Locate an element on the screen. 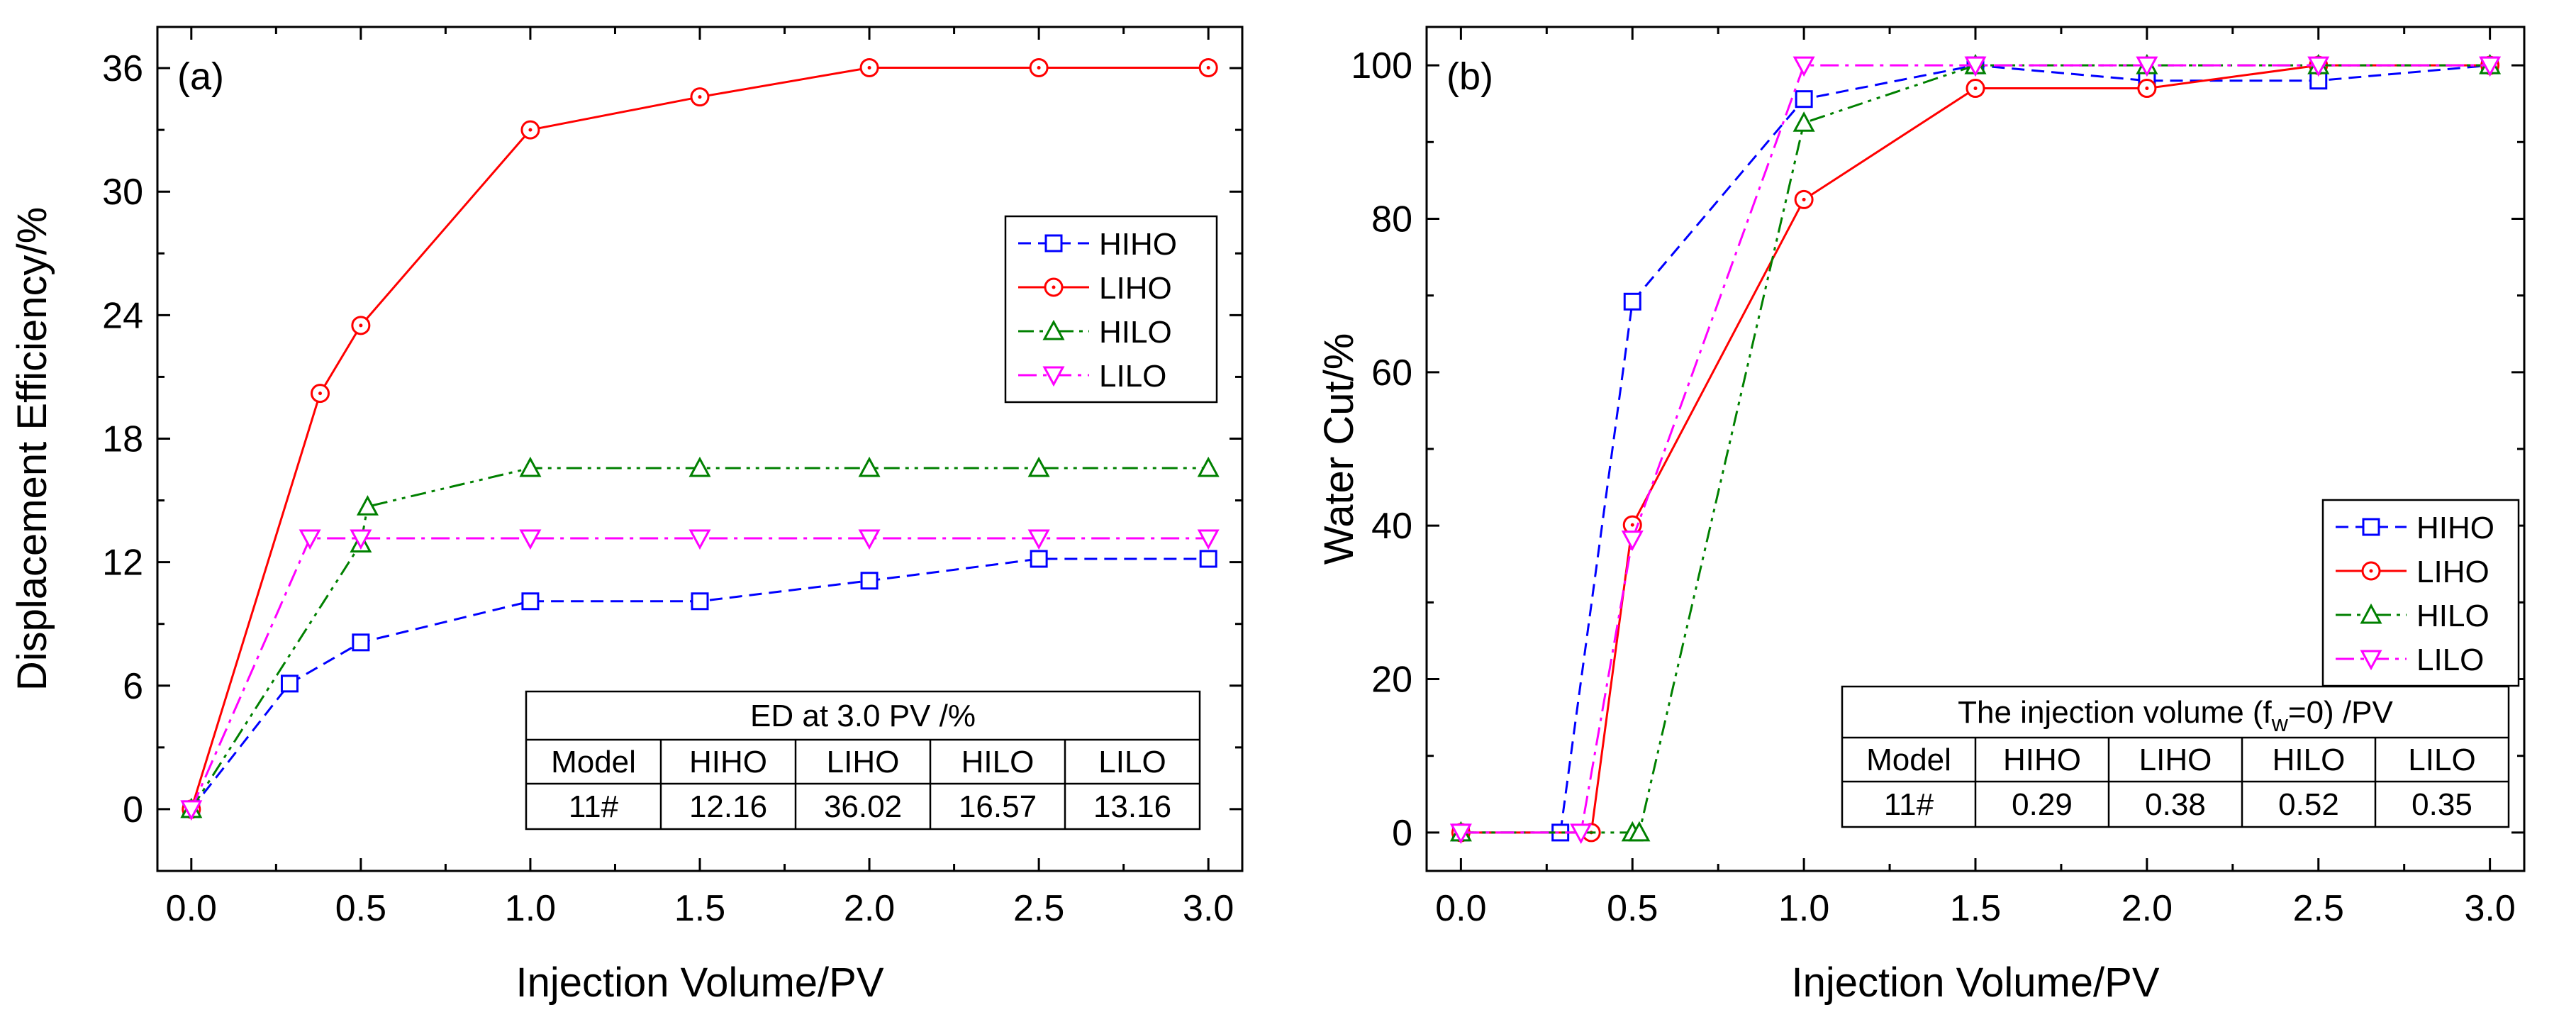  x-tick-label: 1.5 is located at coordinates (699, 908).